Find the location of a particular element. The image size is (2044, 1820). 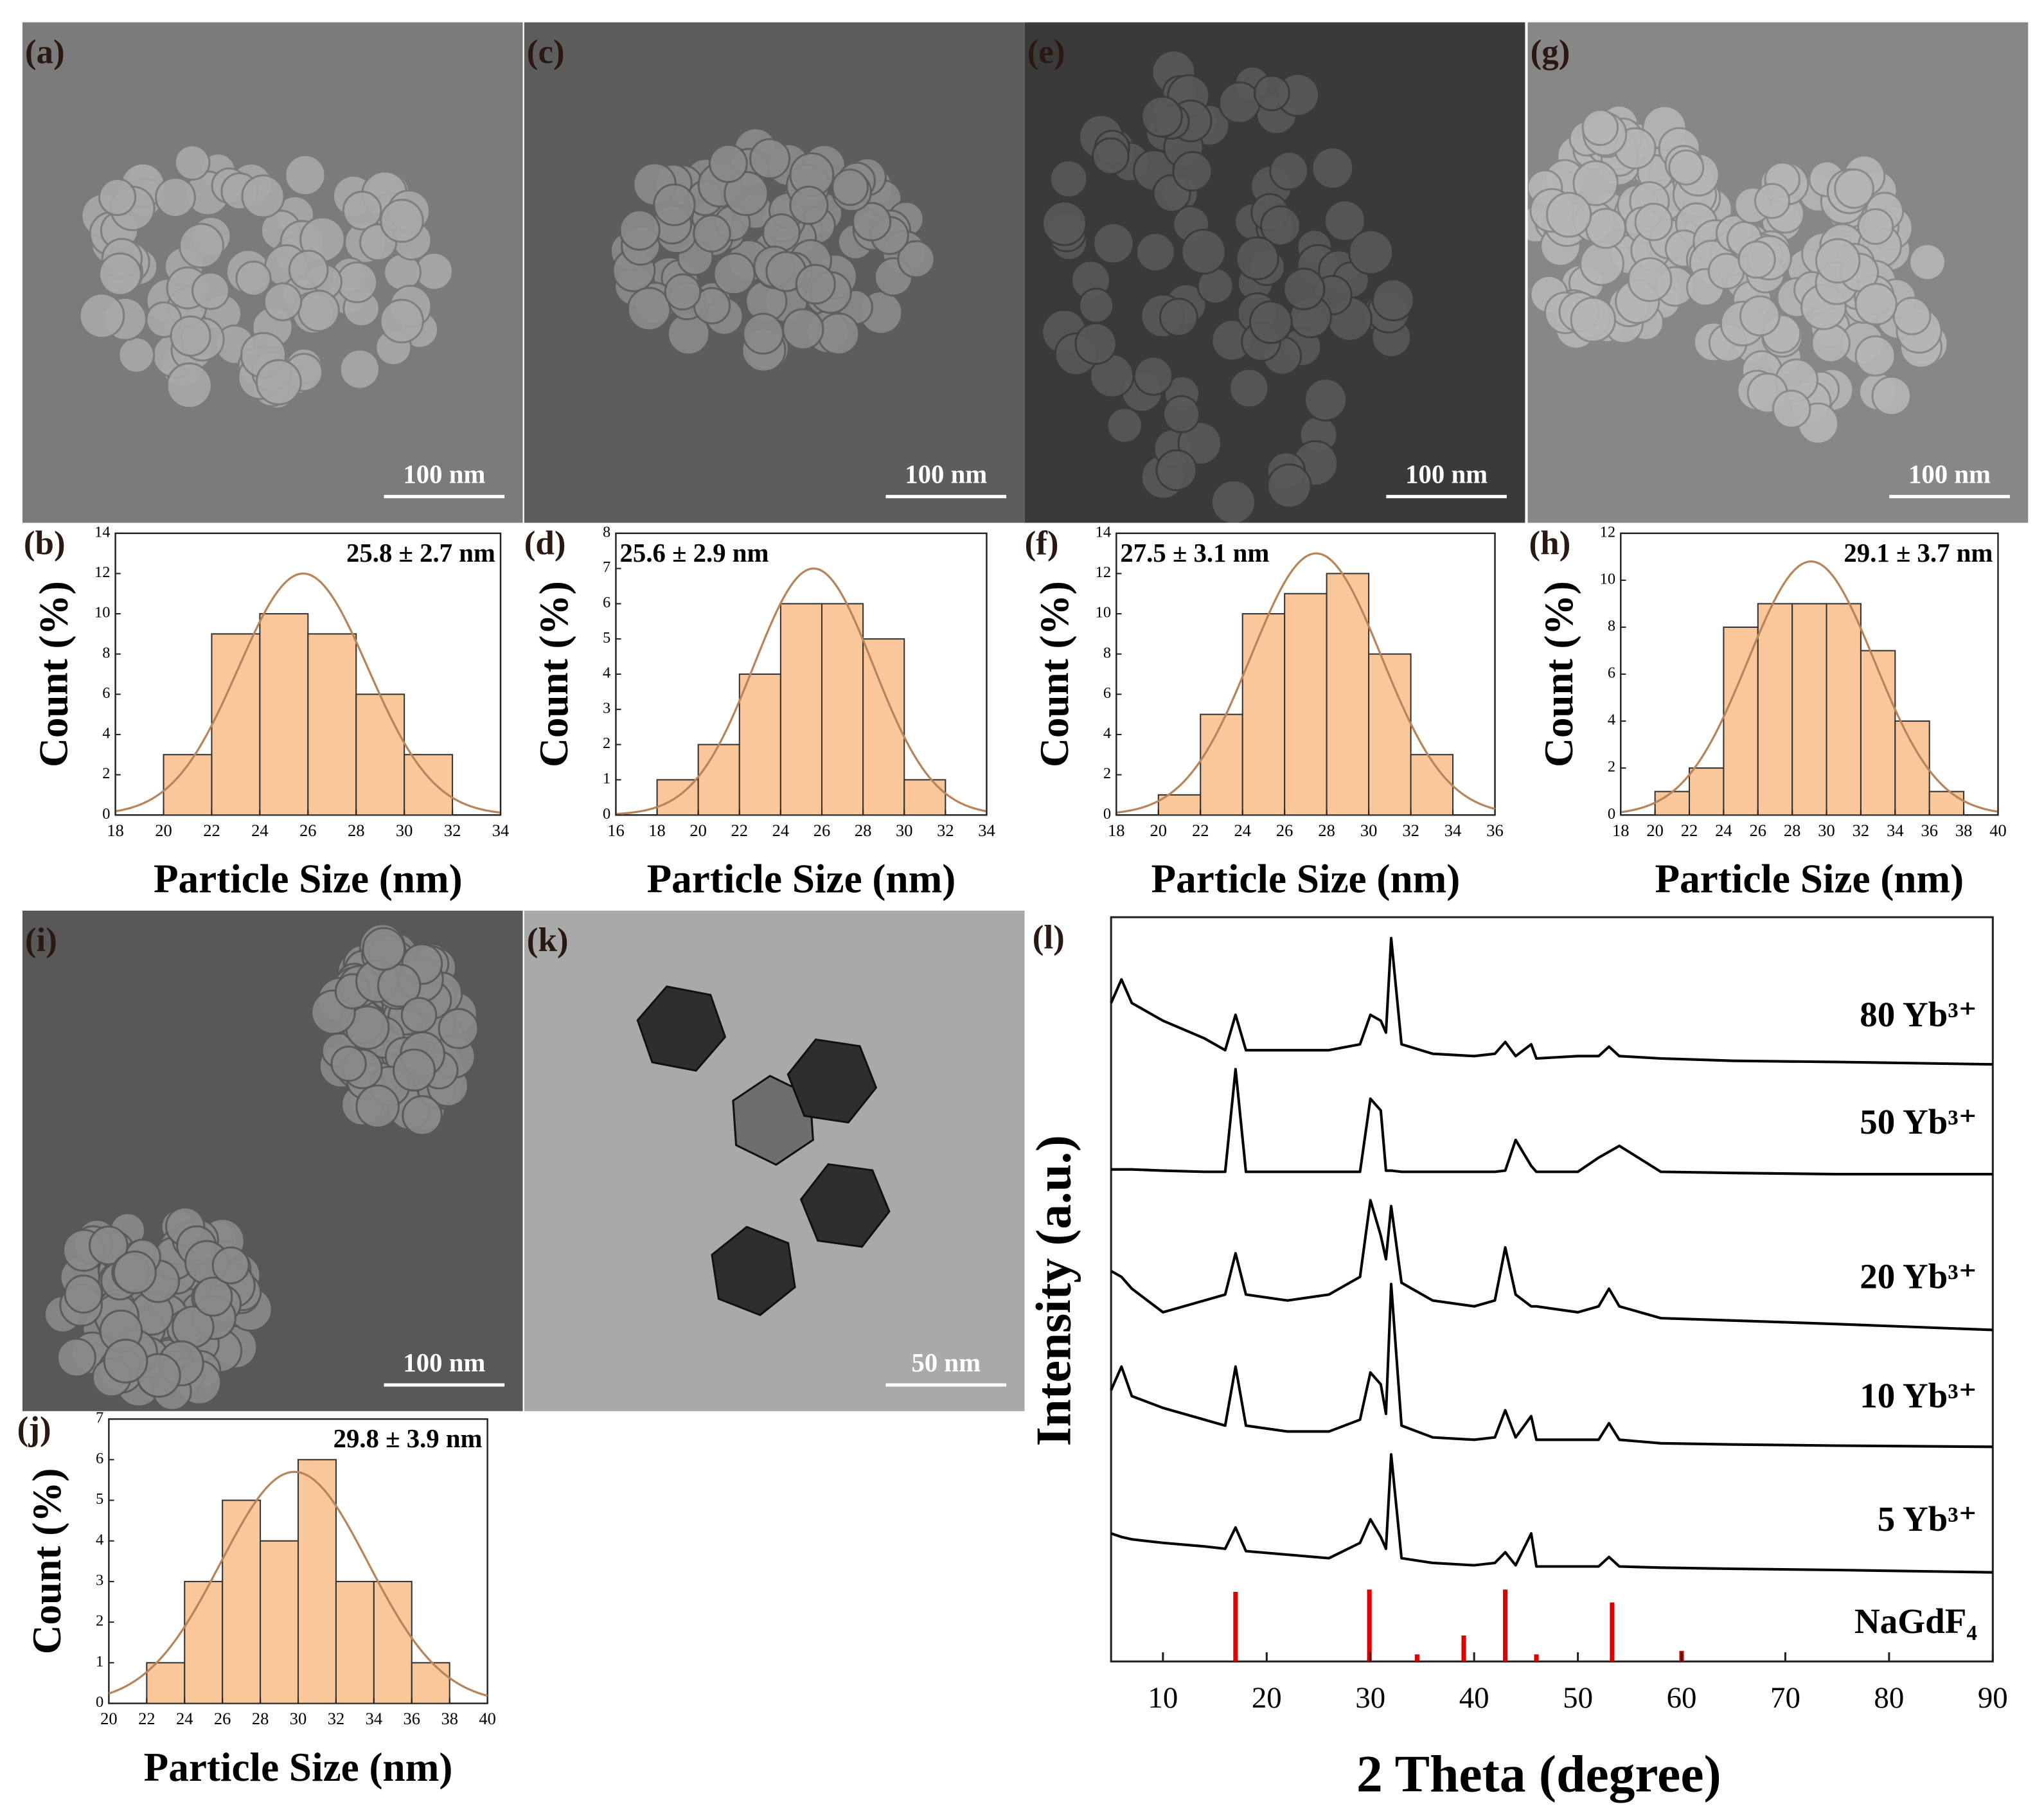

annotation: 25.8 ± 2.7 nm is located at coordinates (420, 553).